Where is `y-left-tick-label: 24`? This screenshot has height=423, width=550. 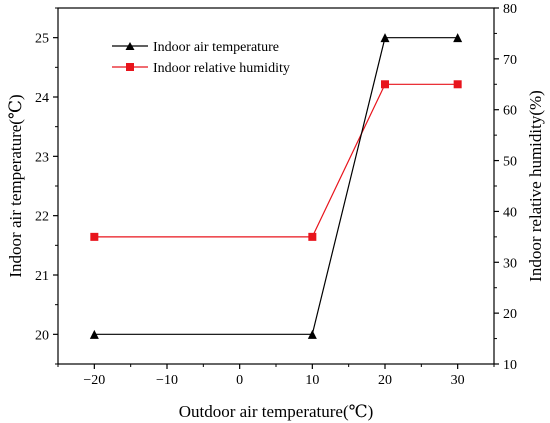 y-left-tick-label: 24 is located at coordinates (42, 98).